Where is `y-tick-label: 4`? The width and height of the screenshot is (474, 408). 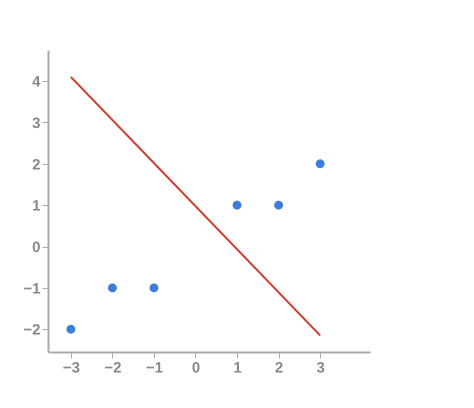 y-tick-label: 4 is located at coordinates (37, 82).